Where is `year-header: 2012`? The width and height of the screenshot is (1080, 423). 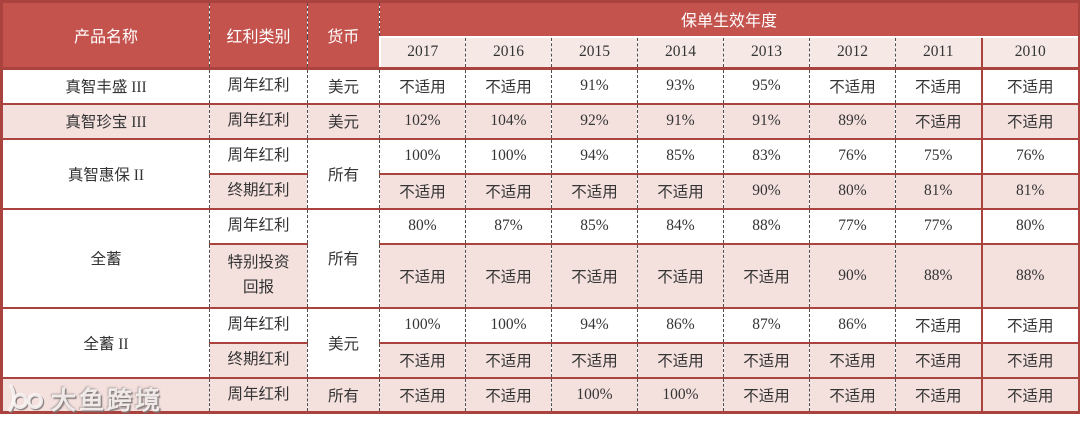
year-header: 2012 is located at coordinates (852, 52).